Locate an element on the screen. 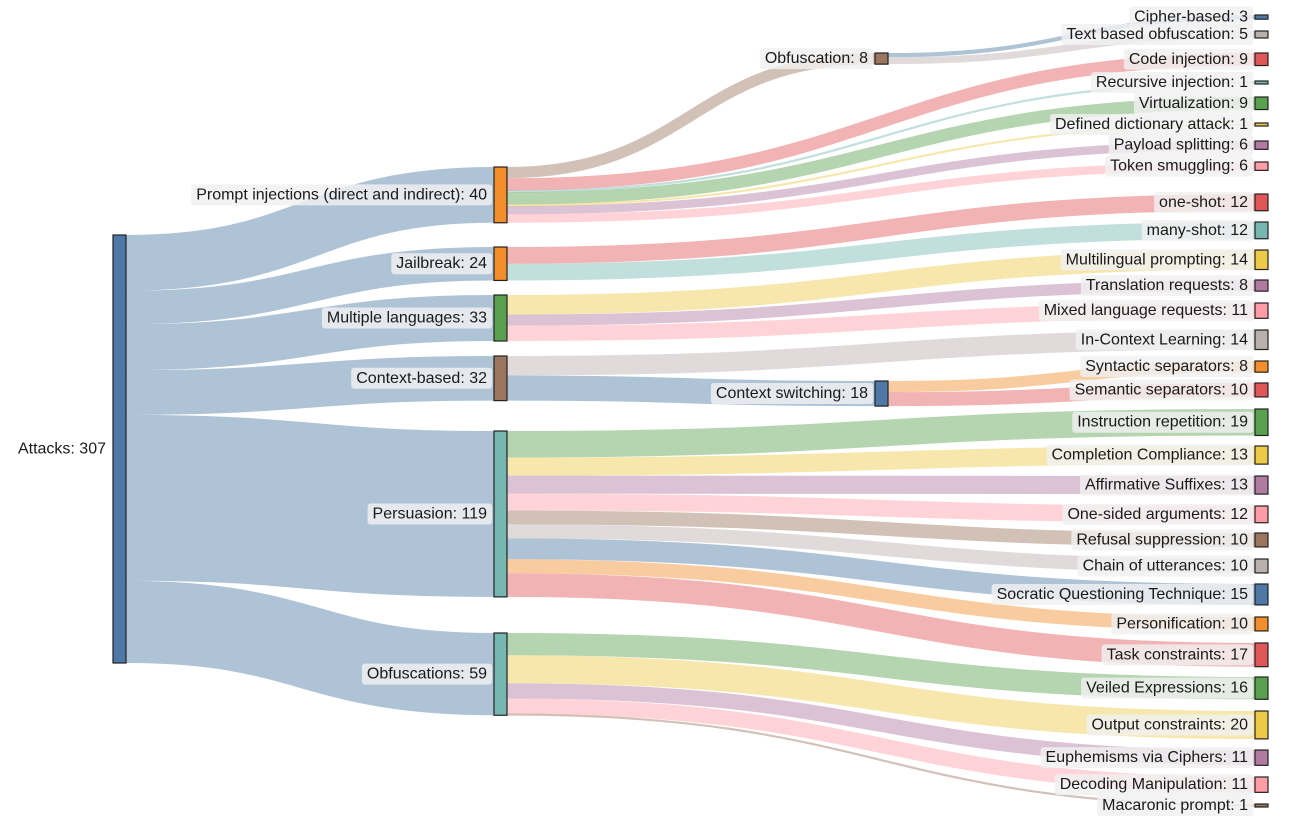 The width and height of the screenshot is (1295, 825). node-one_shot is located at coordinates (1261, 202).